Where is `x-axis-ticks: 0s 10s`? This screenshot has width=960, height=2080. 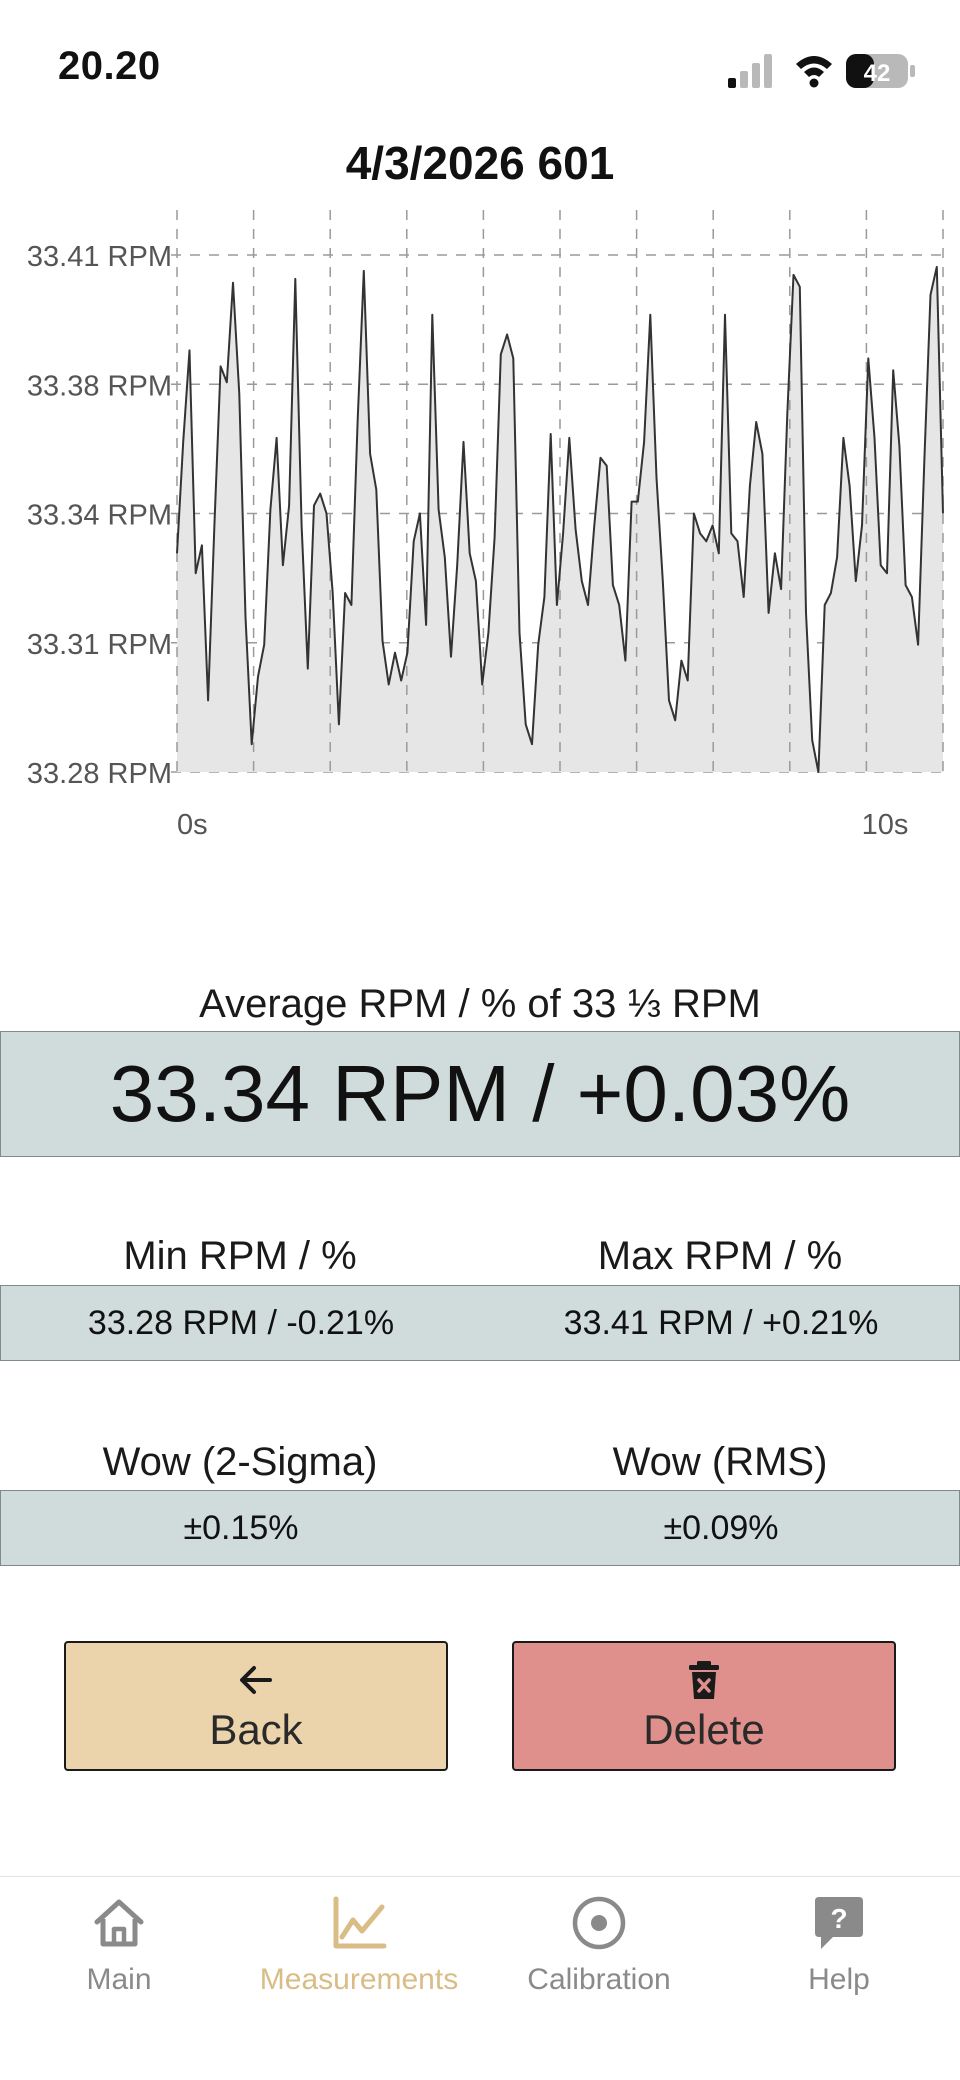 x-axis-ticks: 0s 10s is located at coordinates (542, 825).